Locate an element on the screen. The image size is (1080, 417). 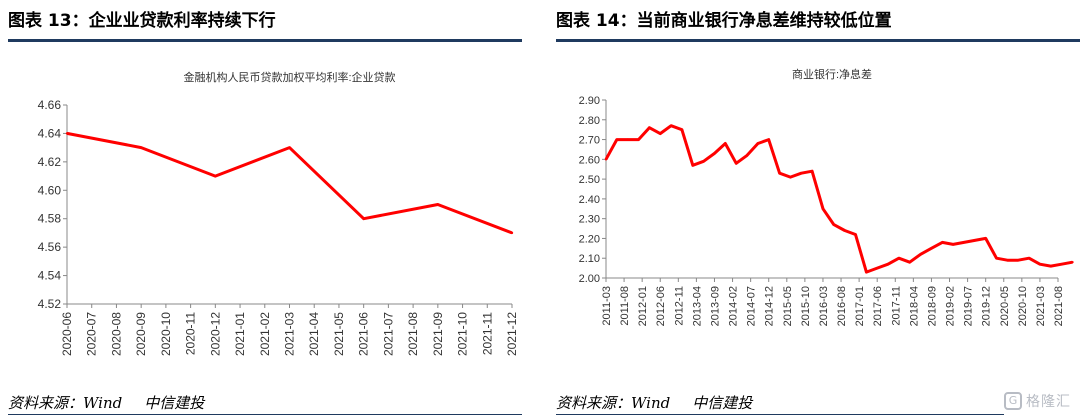
x-tick-label: 2014-12 is located at coordinates (770, 306).